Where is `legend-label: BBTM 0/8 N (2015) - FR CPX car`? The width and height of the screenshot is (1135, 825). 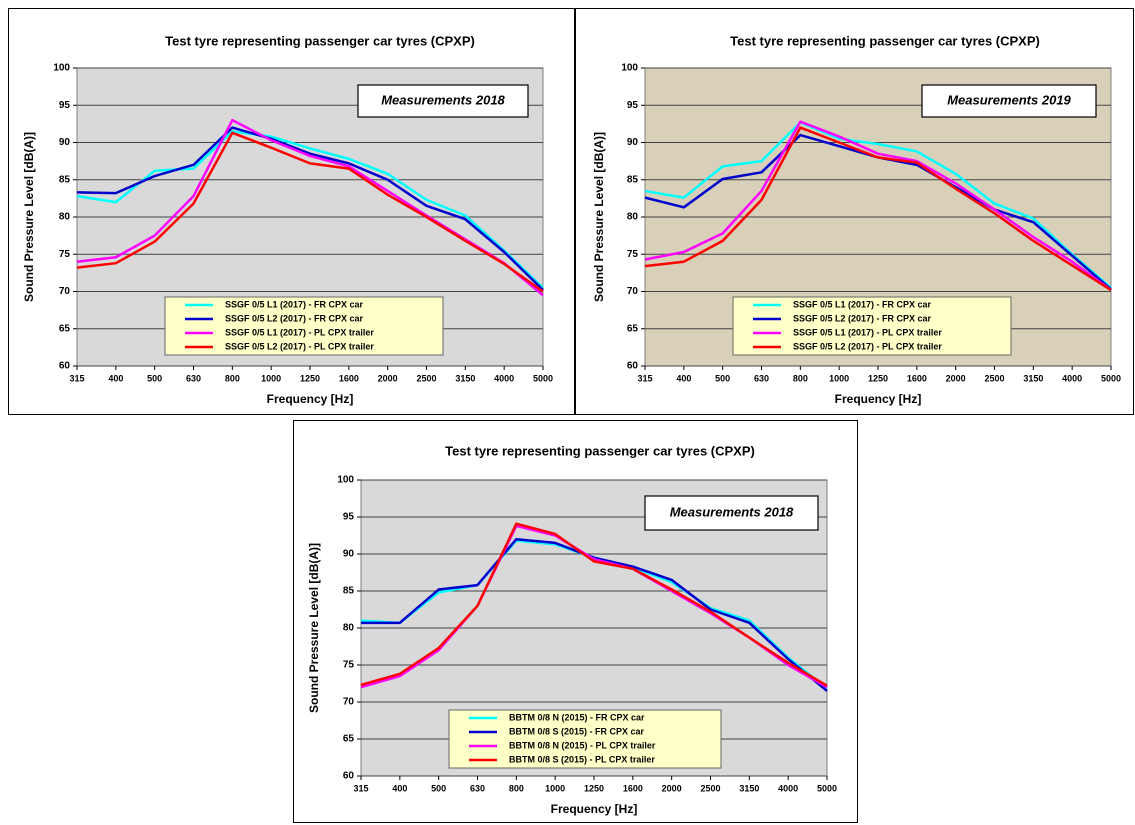
legend-label: BBTM 0/8 N (2015) - FR CPX car is located at coordinates (577, 717).